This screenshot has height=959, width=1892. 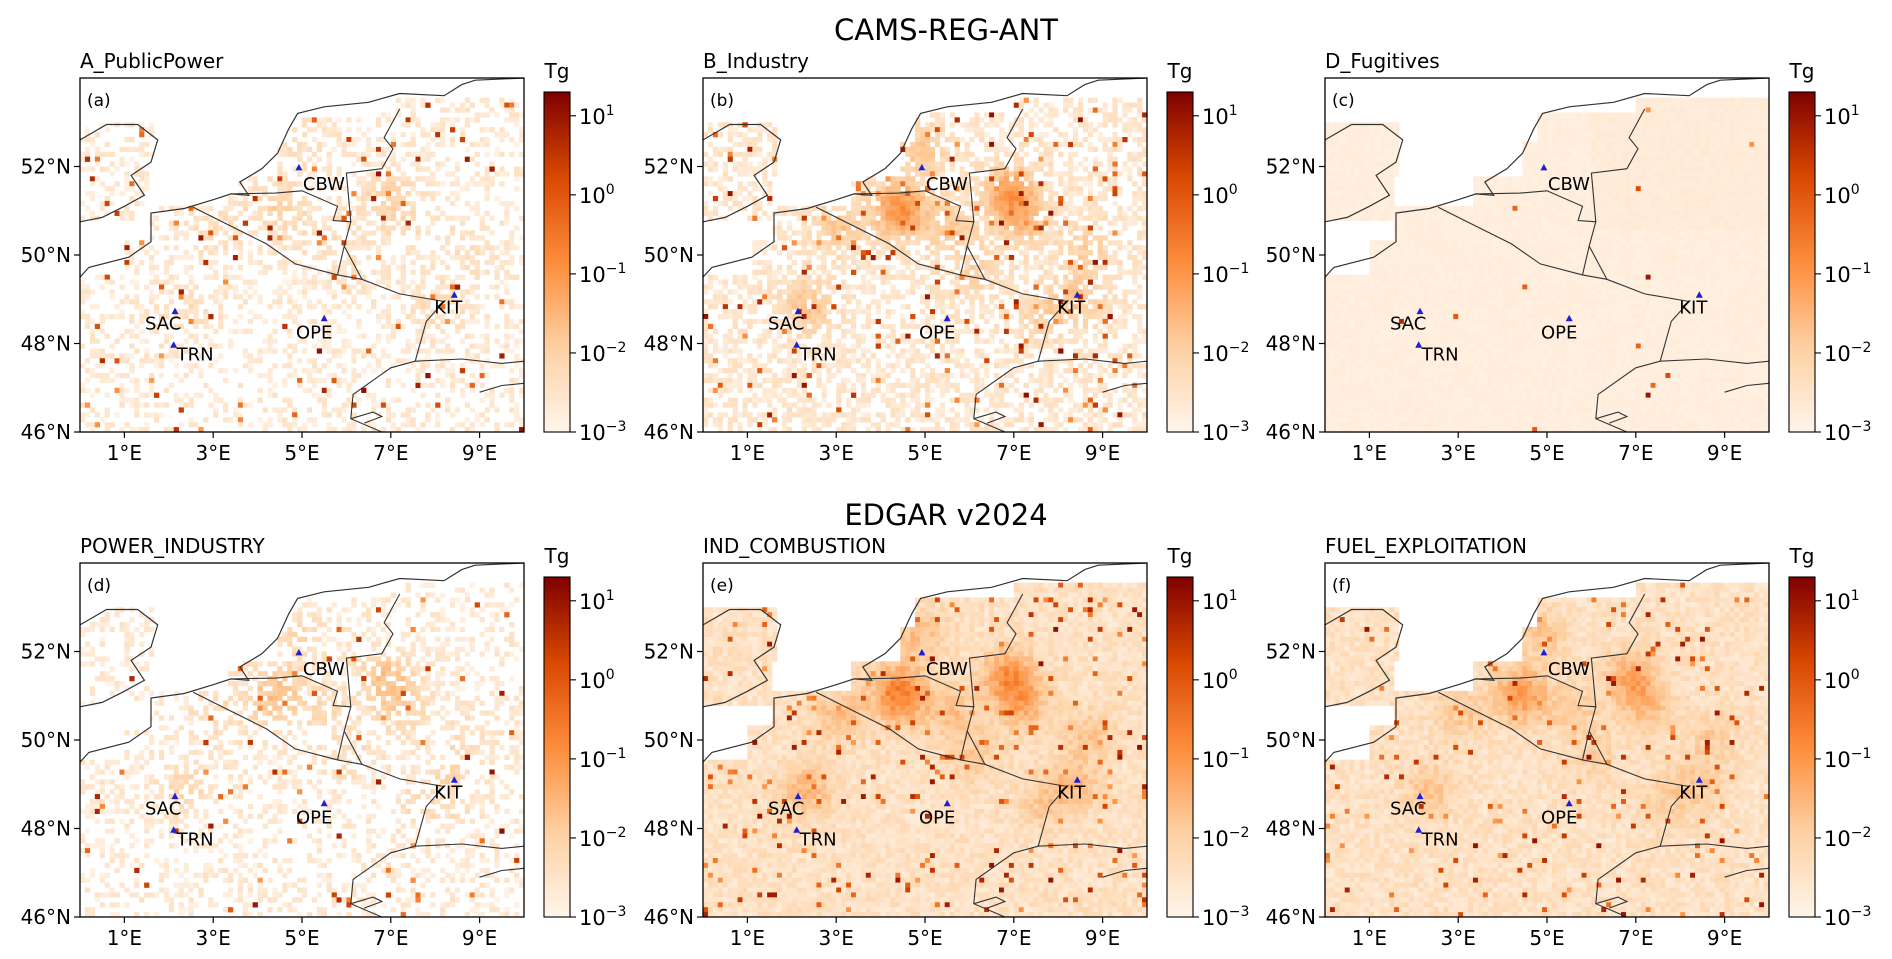 I want to click on x-tick-label: 9°E, so click(x=479, y=453).